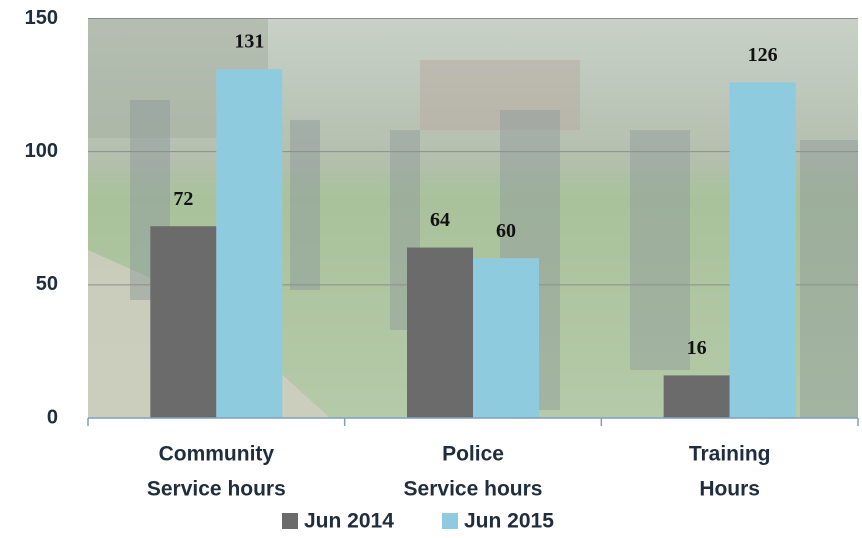 This screenshot has width=862, height=538. I want to click on x-tick-label: Training, so click(730, 454).